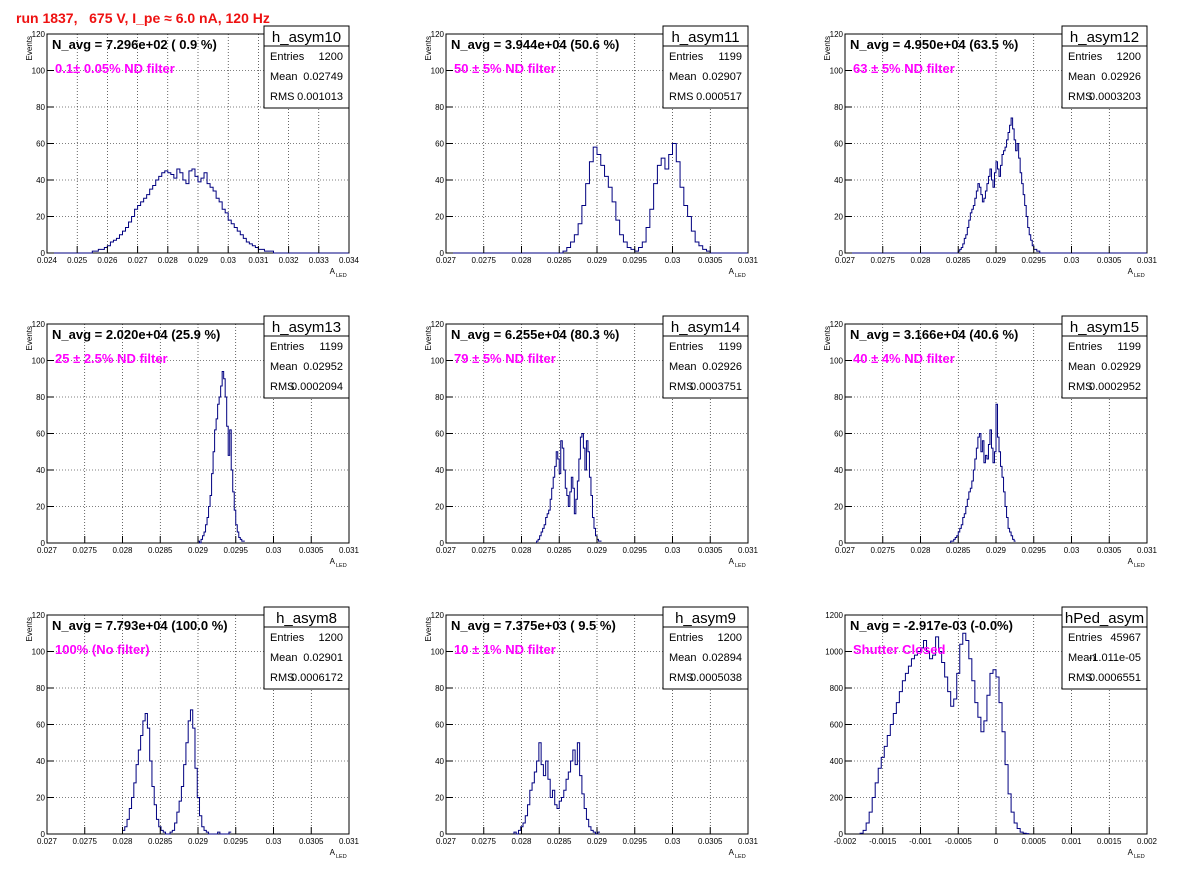 The image size is (1196, 872). Describe the element at coordinates (535, 44) in the screenshot. I see `navg-label: N_avg = 3.944e+04 (50.6 %)` at that location.